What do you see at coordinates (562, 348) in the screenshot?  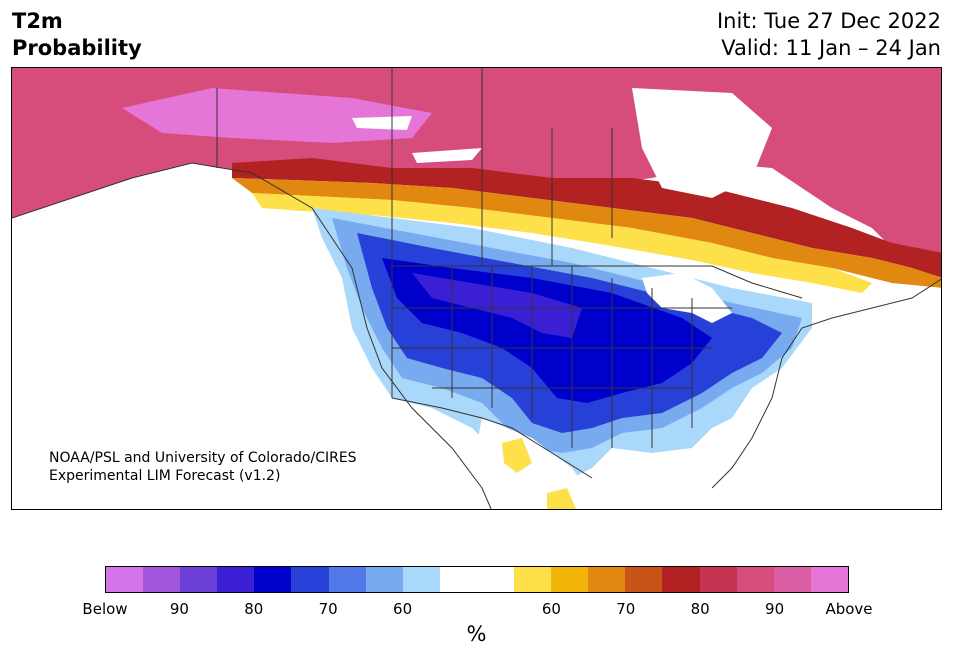 I see `state-lines-horizontal` at bounding box center [562, 348].